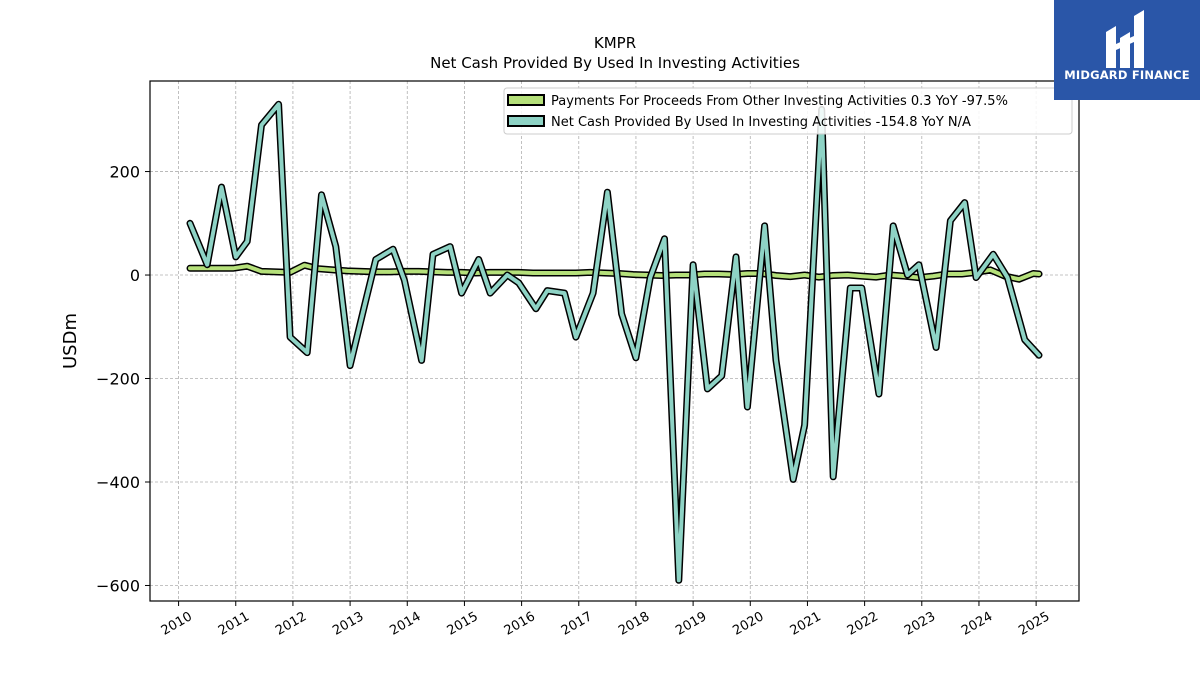 The width and height of the screenshot is (1200, 675). What do you see at coordinates (234, 624) in the screenshot?
I see `x-tick-label: 2011` at bounding box center [234, 624].